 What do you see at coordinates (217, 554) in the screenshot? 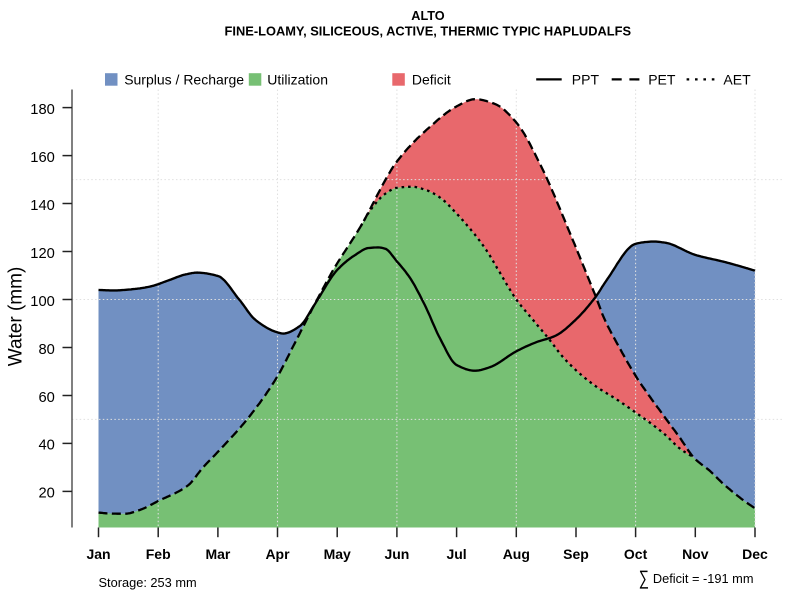
I see `svg-text: Mar` at bounding box center [217, 554].